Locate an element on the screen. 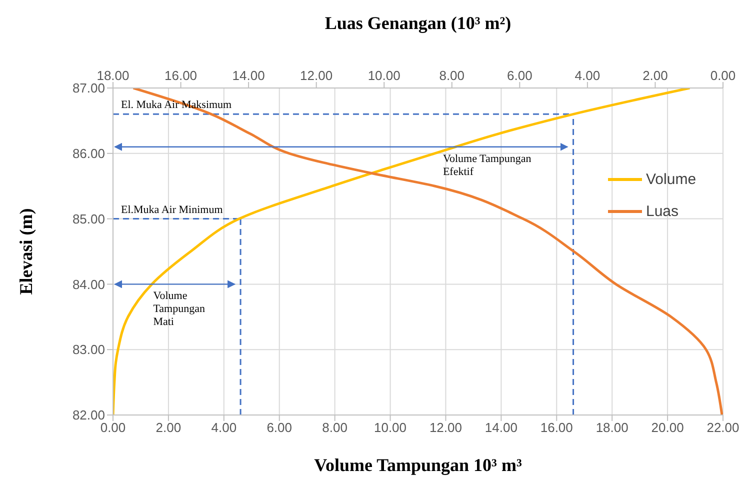 This screenshot has width=752, height=495. x-tick-label: 2.00 is located at coordinates (169, 428).